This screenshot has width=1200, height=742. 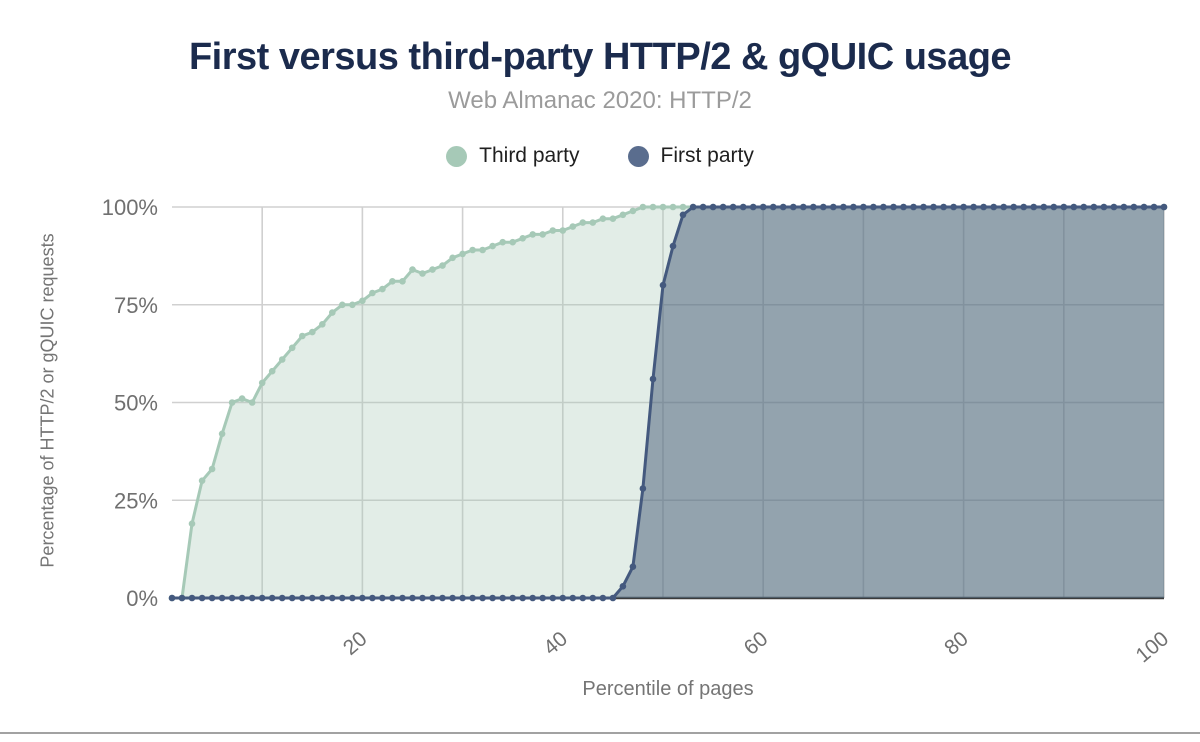 I want to click on svg-text: 0%, so click(x=142, y=598).